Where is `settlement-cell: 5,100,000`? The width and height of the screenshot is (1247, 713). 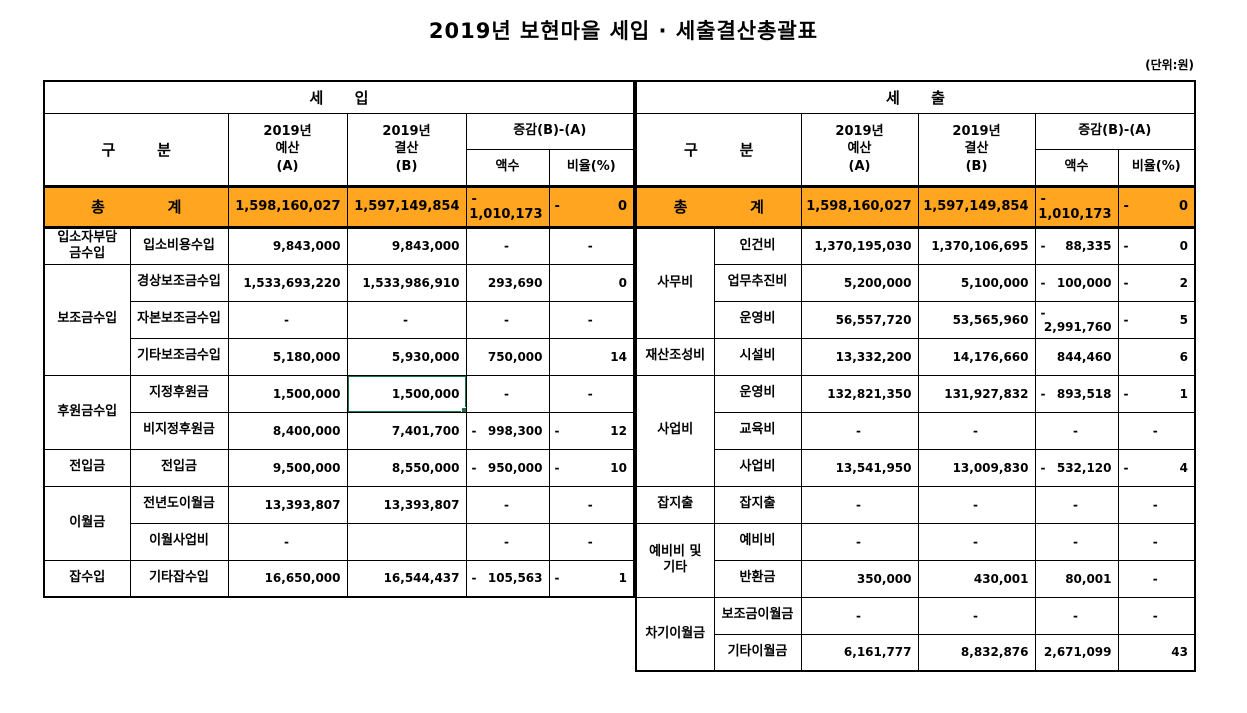
settlement-cell: 5,100,000 is located at coordinates (976, 282).